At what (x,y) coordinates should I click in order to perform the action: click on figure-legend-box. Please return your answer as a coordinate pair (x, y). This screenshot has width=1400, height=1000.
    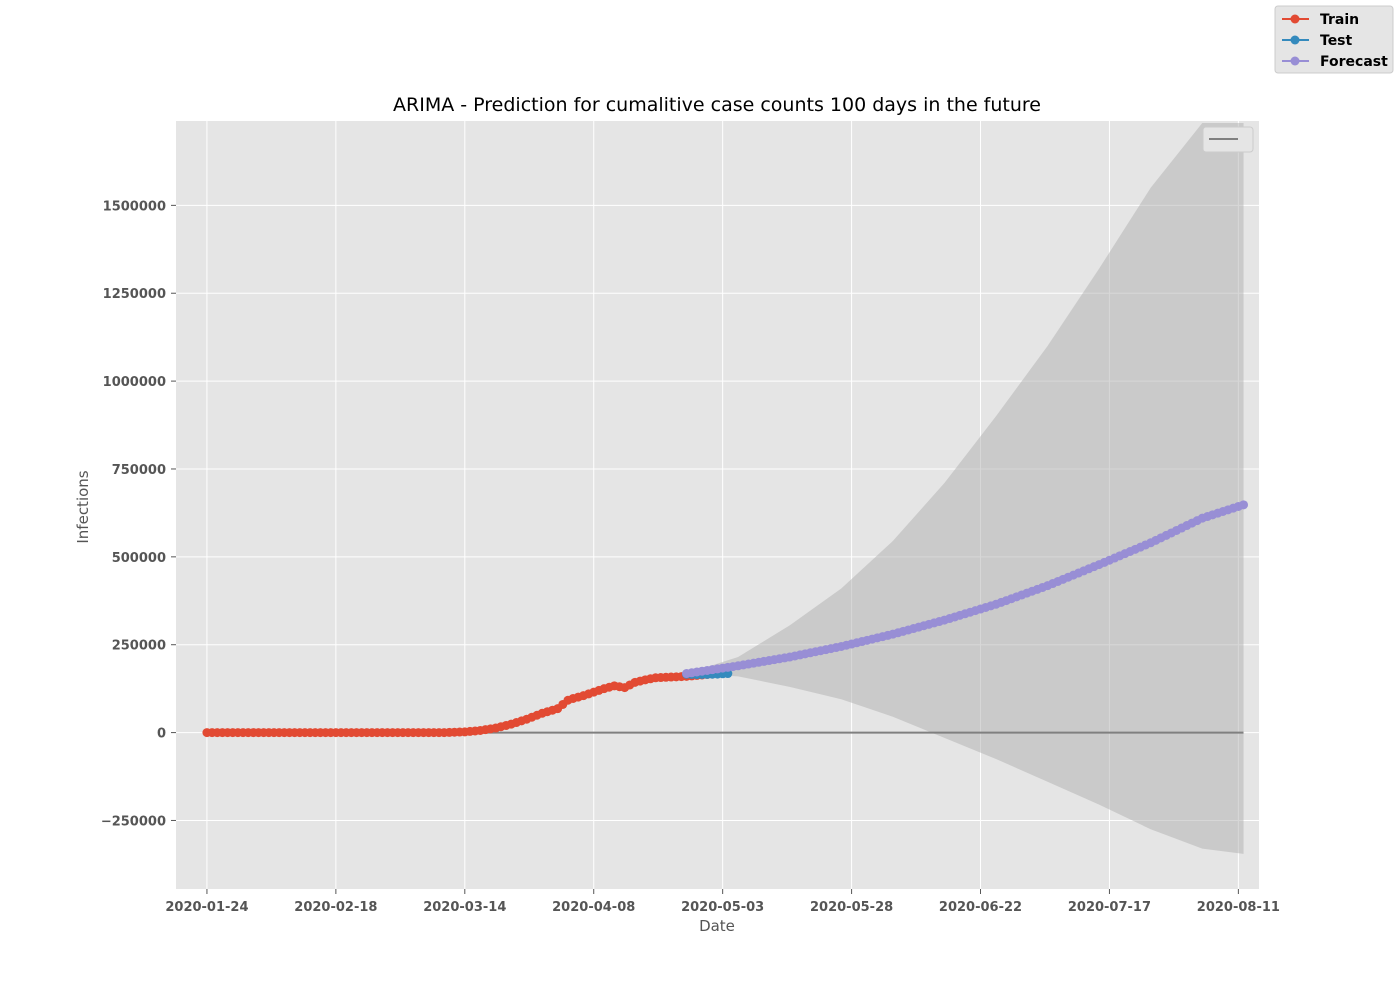
    Looking at the image, I should click on (1334, 39).